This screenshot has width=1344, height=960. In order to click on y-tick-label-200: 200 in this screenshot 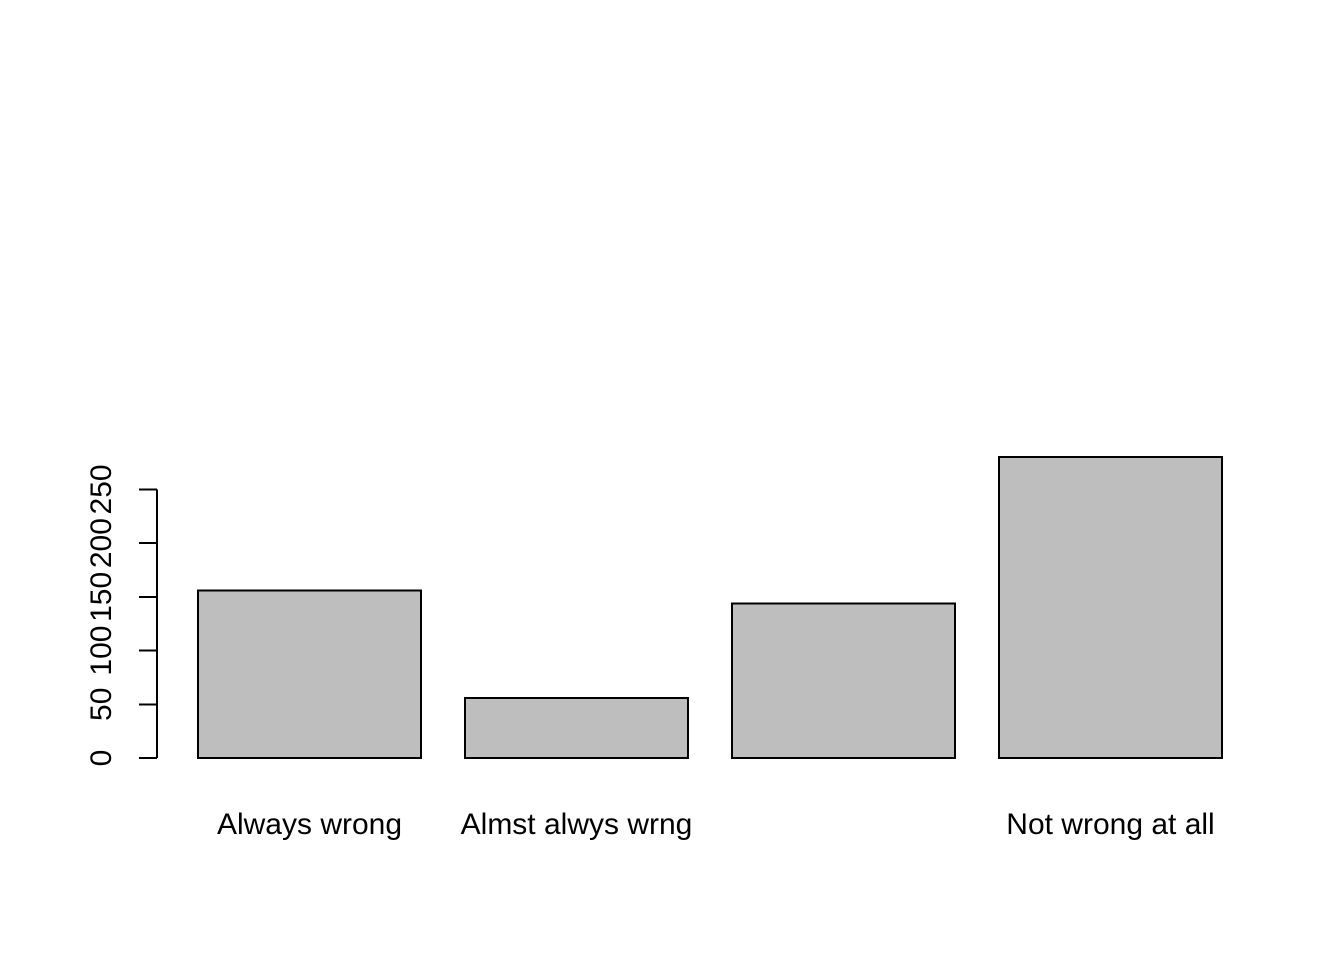, I will do `click(101, 543)`.